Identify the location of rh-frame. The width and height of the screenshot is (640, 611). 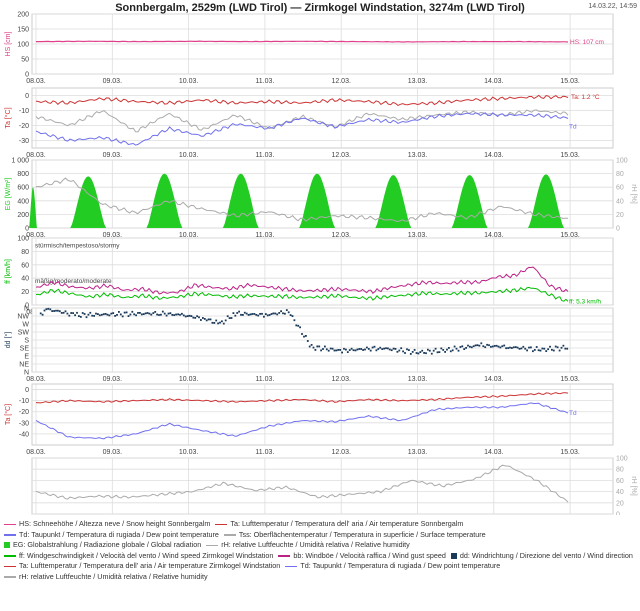
(322, 486).